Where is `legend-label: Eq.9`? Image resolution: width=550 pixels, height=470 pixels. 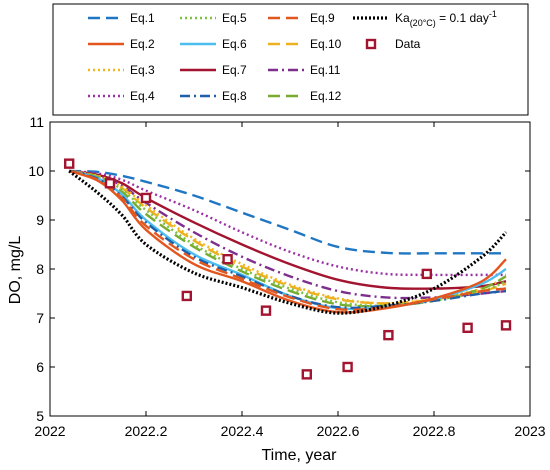
legend-label: Eq.9 is located at coordinates (322, 18).